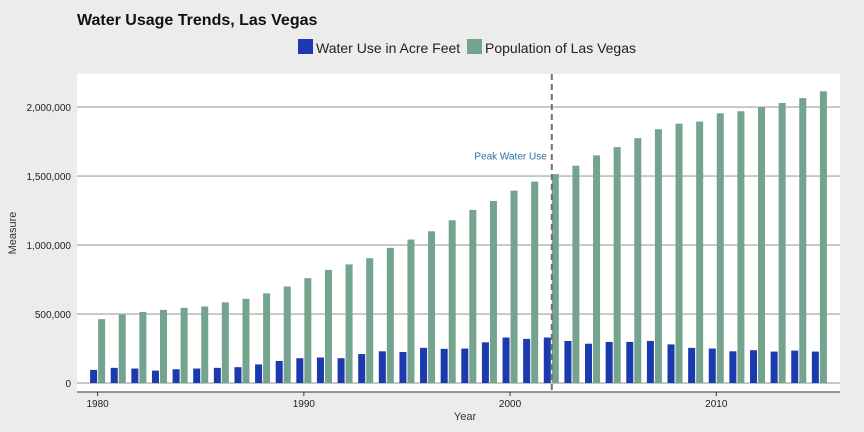  I want to click on y-tick-label: 500,000, so click(53, 315).